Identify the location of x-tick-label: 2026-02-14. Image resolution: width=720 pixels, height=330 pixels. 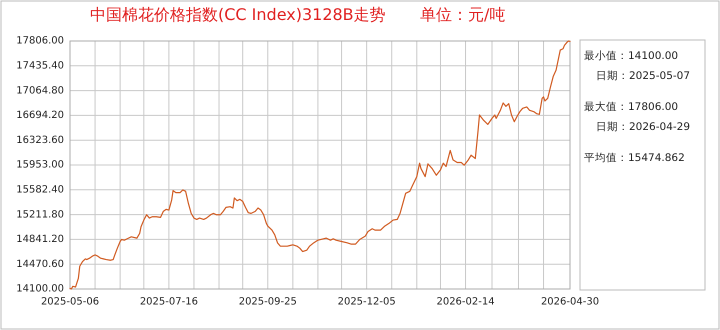
(465, 302).